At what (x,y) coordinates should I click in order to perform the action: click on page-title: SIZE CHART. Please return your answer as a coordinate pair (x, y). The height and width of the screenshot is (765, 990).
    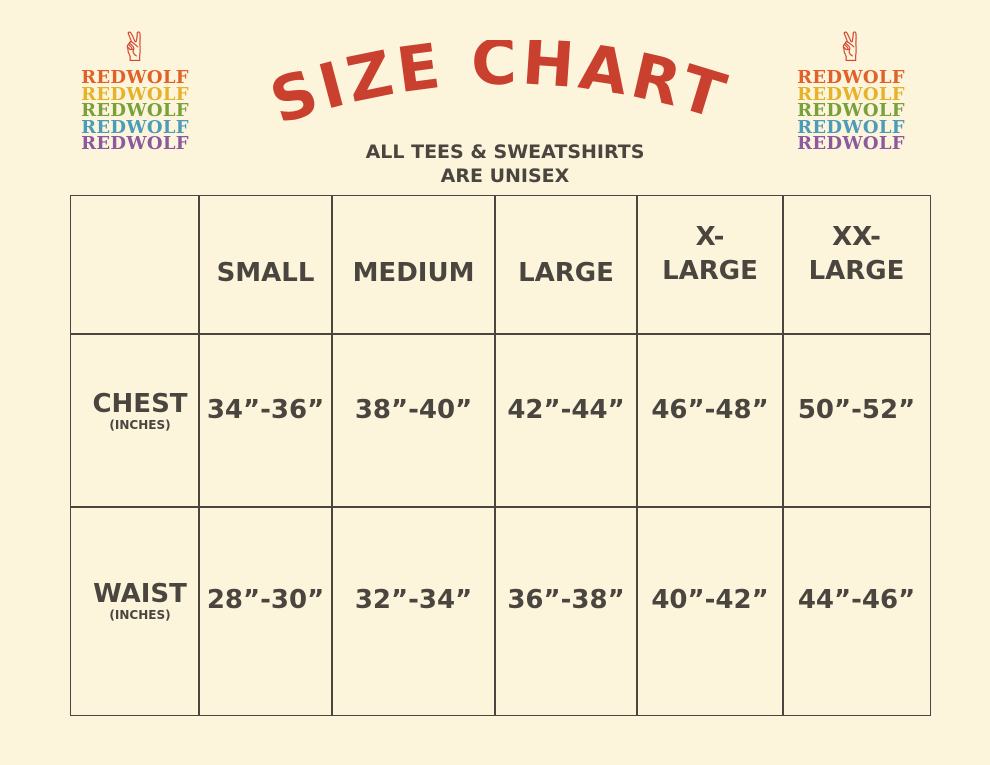
    Looking at the image, I should click on (499, 89).